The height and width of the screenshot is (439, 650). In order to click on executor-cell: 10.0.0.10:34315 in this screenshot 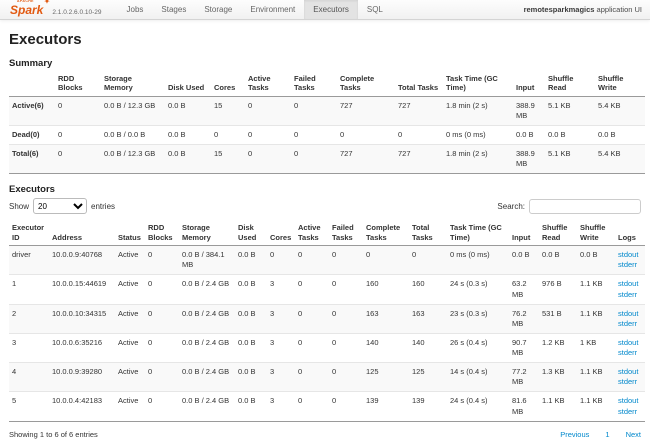, I will do `click(82, 318)`.